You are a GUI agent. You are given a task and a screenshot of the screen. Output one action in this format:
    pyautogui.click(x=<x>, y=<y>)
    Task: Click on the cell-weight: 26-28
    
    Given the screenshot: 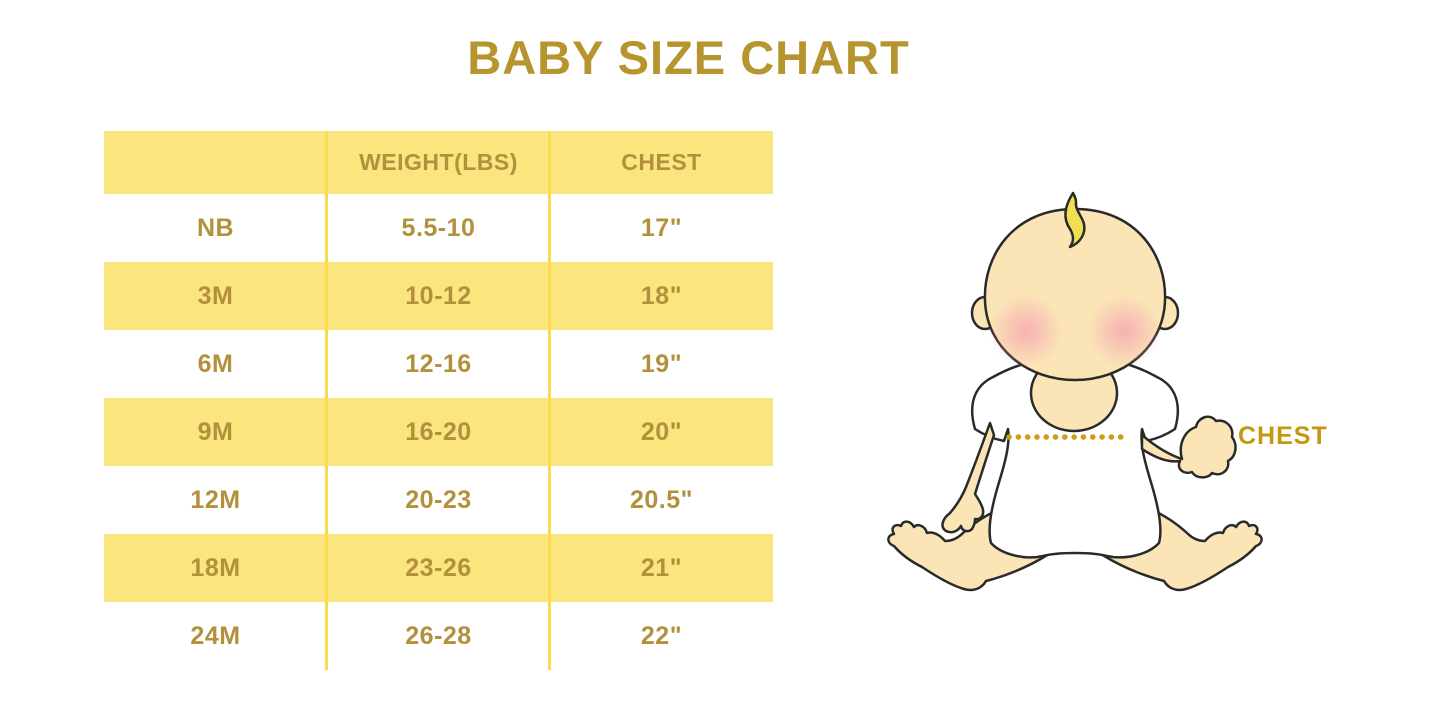 What is the action you would take?
    pyautogui.click(x=438, y=635)
    